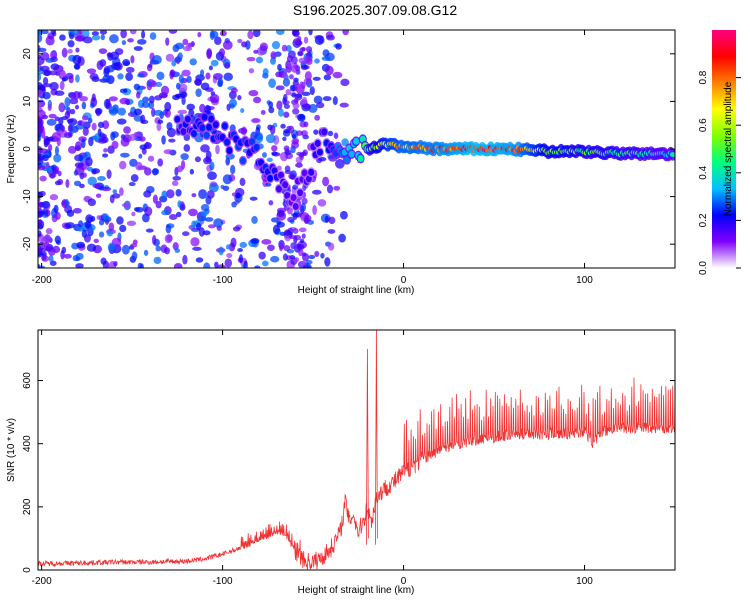  Describe the element at coordinates (27, 380) in the screenshot. I see `y-tick-label: 600` at that location.